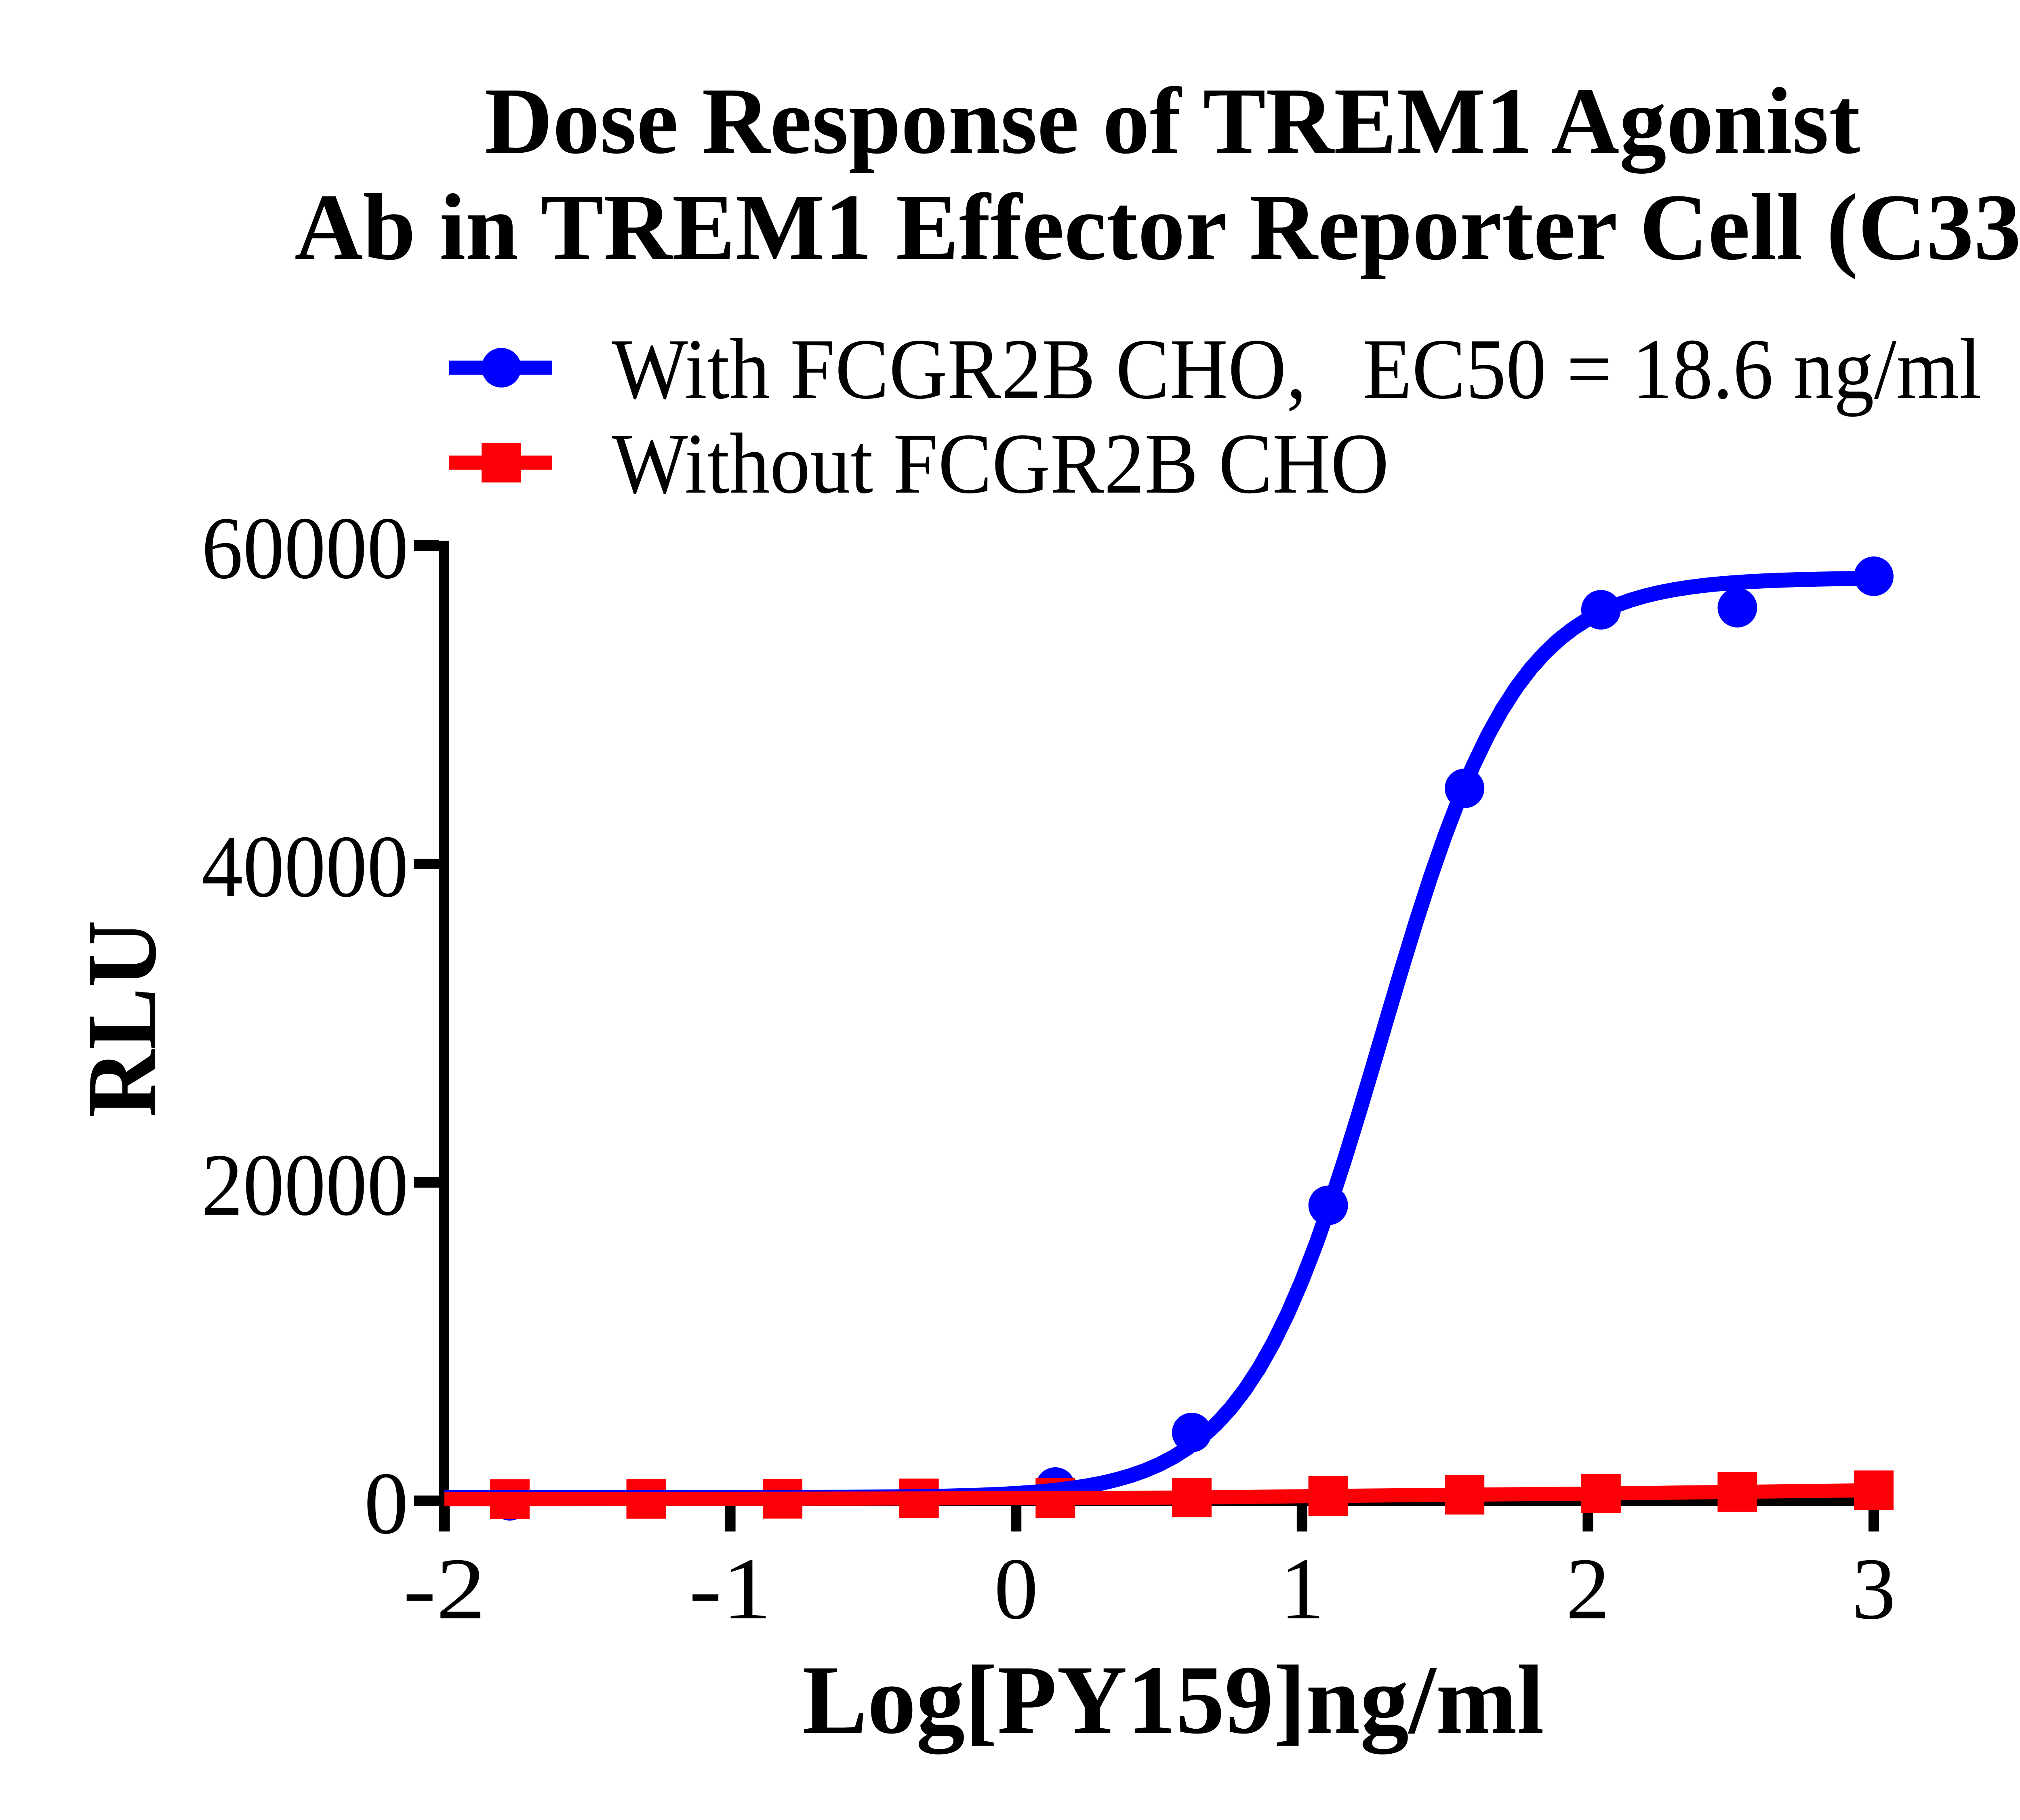 The height and width of the screenshot is (1820, 2020). Describe the element at coordinates (960, 369) in the screenshot. I see `svg-text: With FCGR2B CHO,` at that location.